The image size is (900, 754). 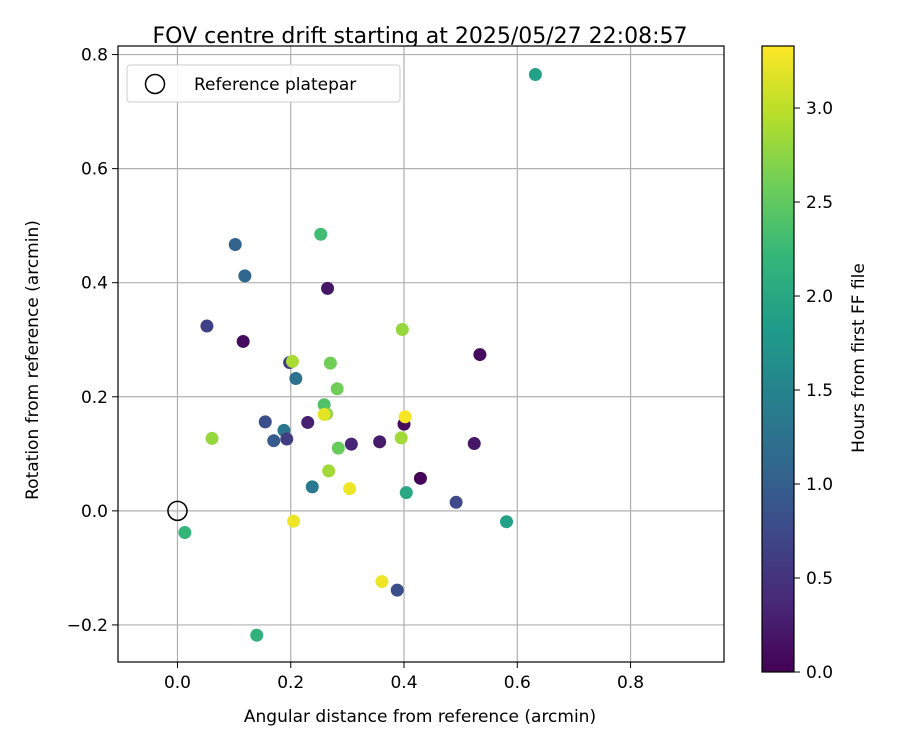 What do you see at coordinates (819, 673) in the screenshot?
I see `colorbar-tick-label: 0.0` at bounding box center [819, 673].